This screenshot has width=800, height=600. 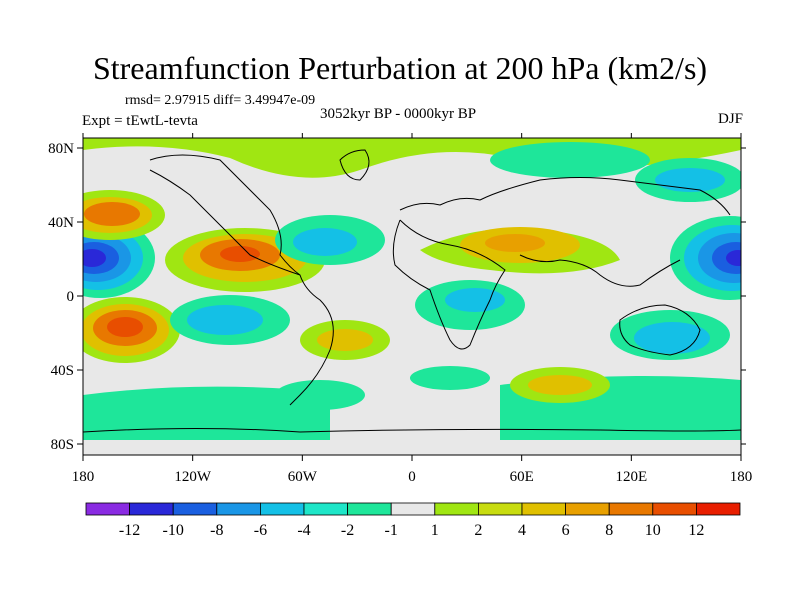 What do you see at coordinates (566, 530) in the screenshot?
I see `colorbar-label: 6` at bounding box center [566, 530].